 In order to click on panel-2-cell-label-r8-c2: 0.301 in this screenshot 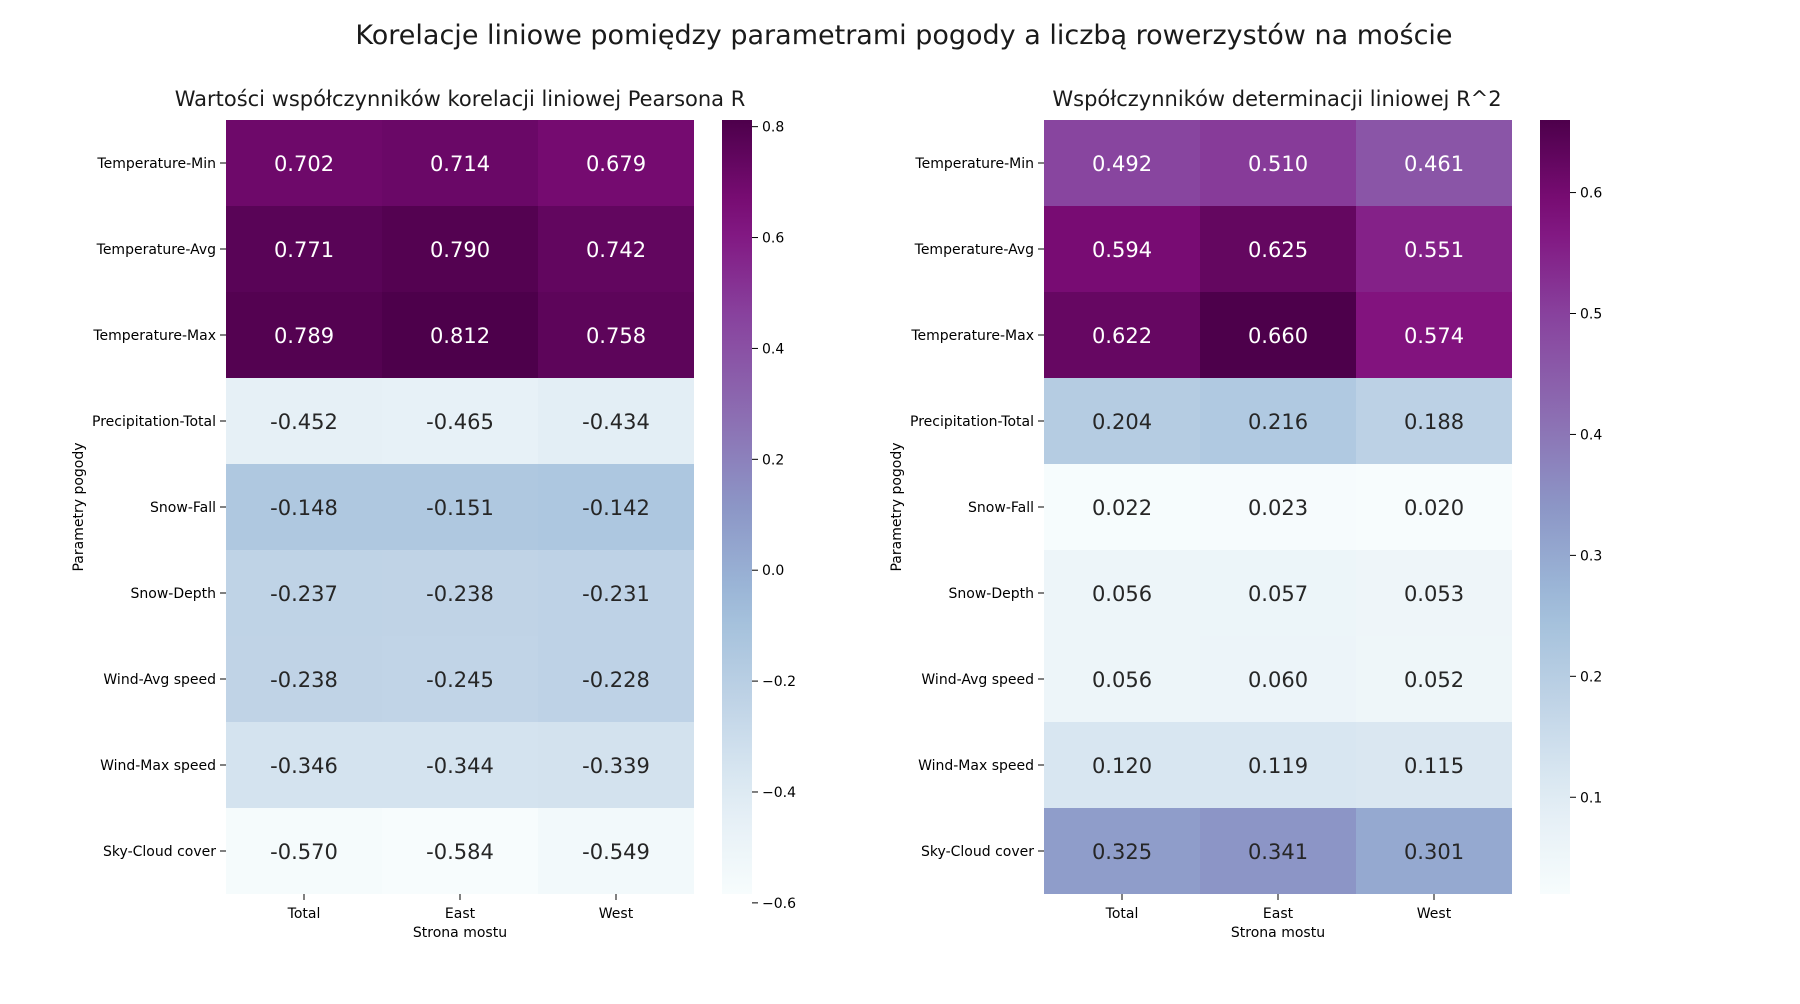, I will do `click(1434, 852)`.